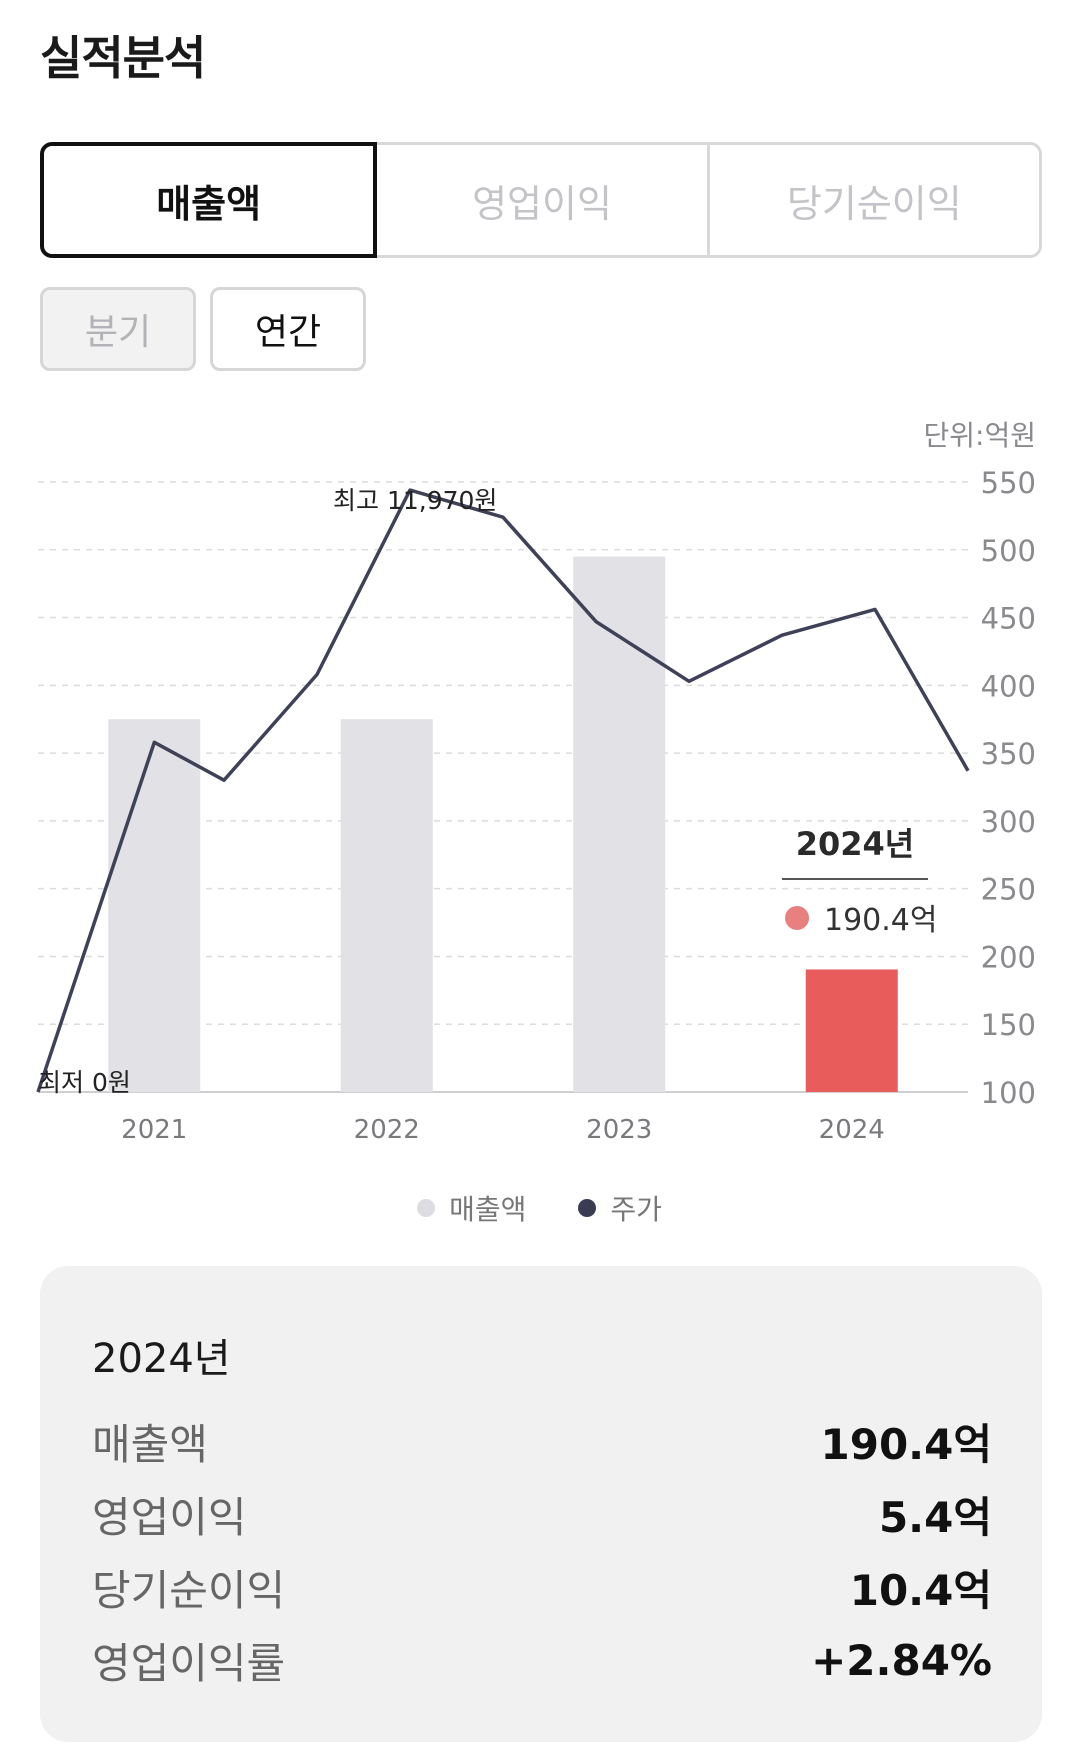  What do you see at coordinates (880, 920) in the screenshot?
I see `tooltip-value: 190.4억` at bounding box center [880, 920].